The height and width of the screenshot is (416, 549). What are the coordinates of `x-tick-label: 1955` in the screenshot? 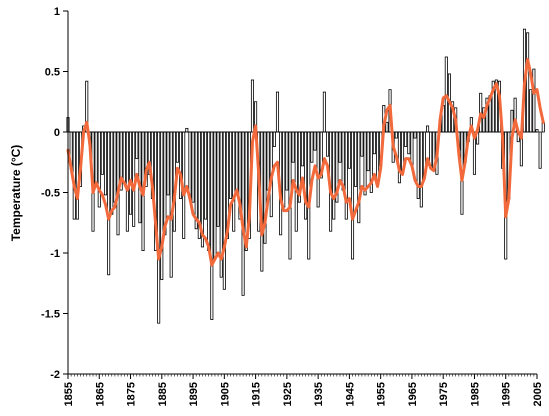 It's located at (382, 394).